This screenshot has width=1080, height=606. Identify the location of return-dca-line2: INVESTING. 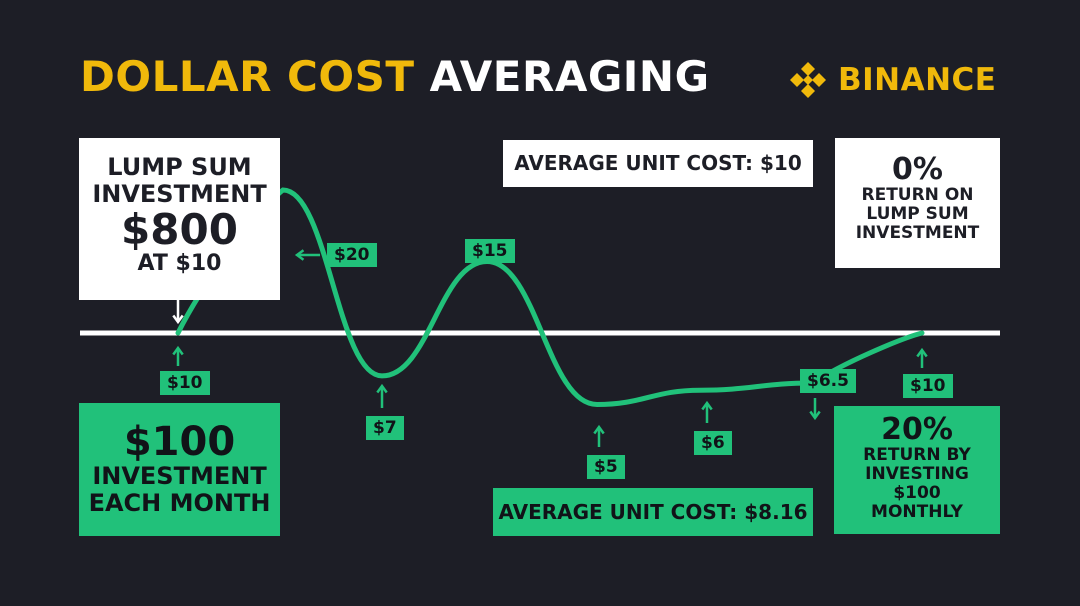
(917, 473).